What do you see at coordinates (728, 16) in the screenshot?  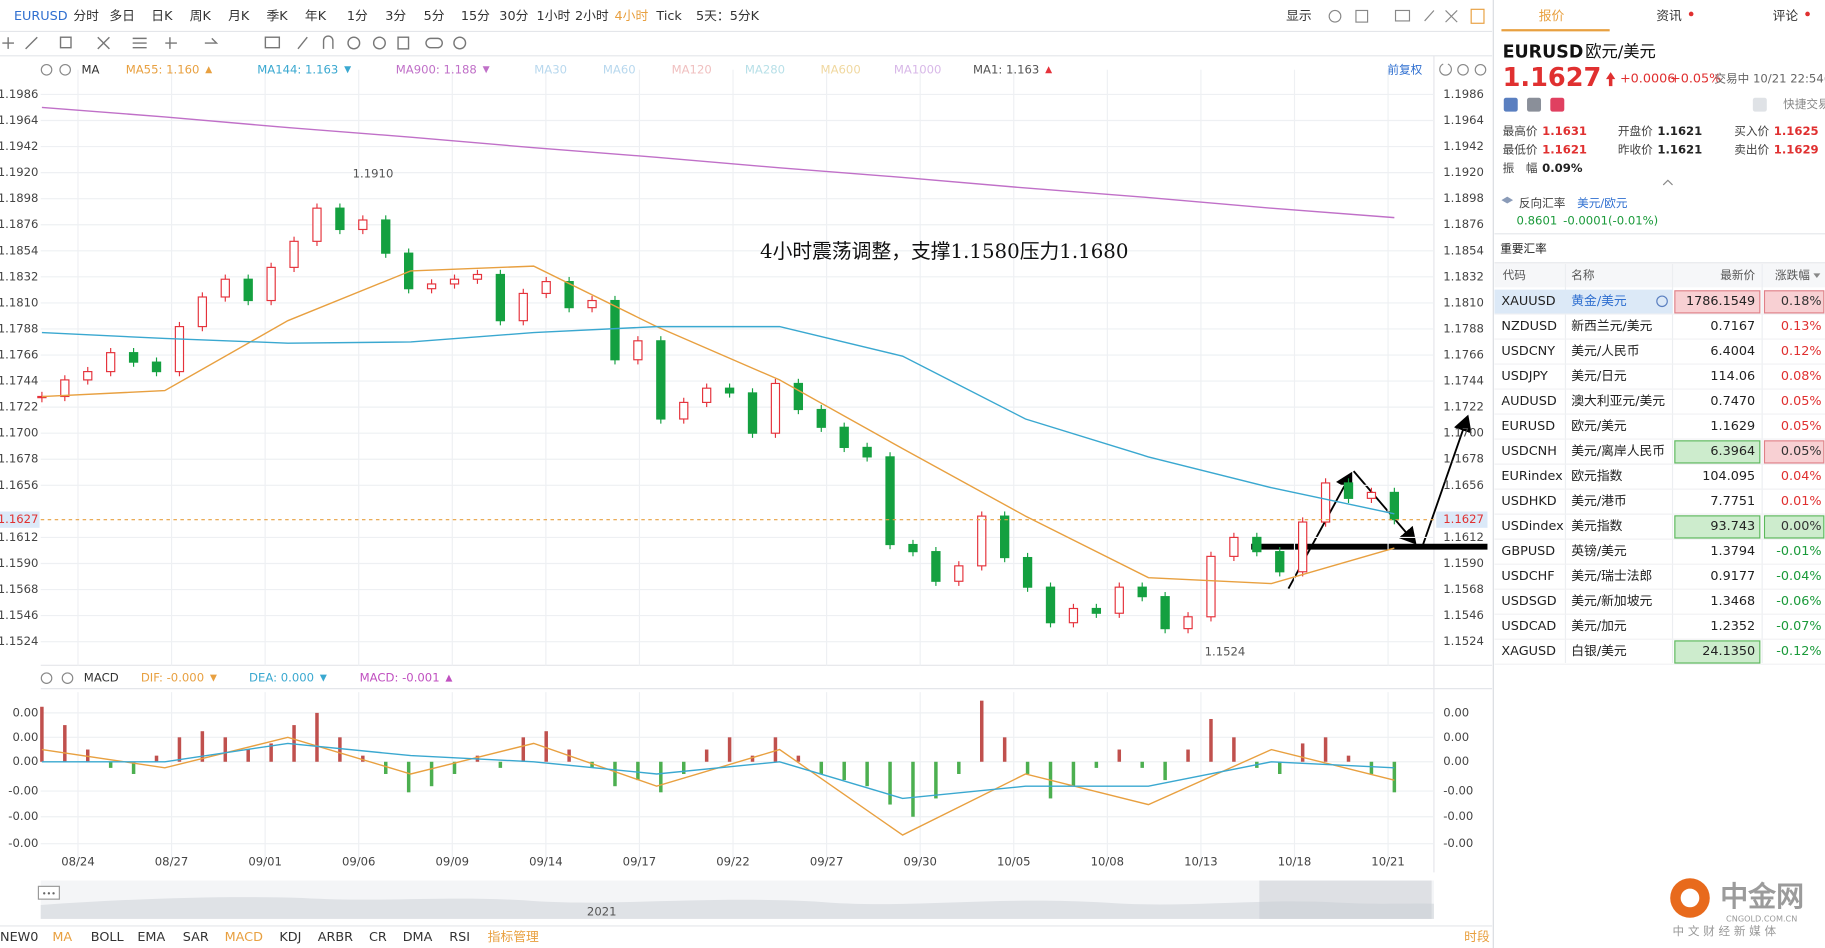 I see `period-button: 5天：5分K` at bounding box center [728, 16].